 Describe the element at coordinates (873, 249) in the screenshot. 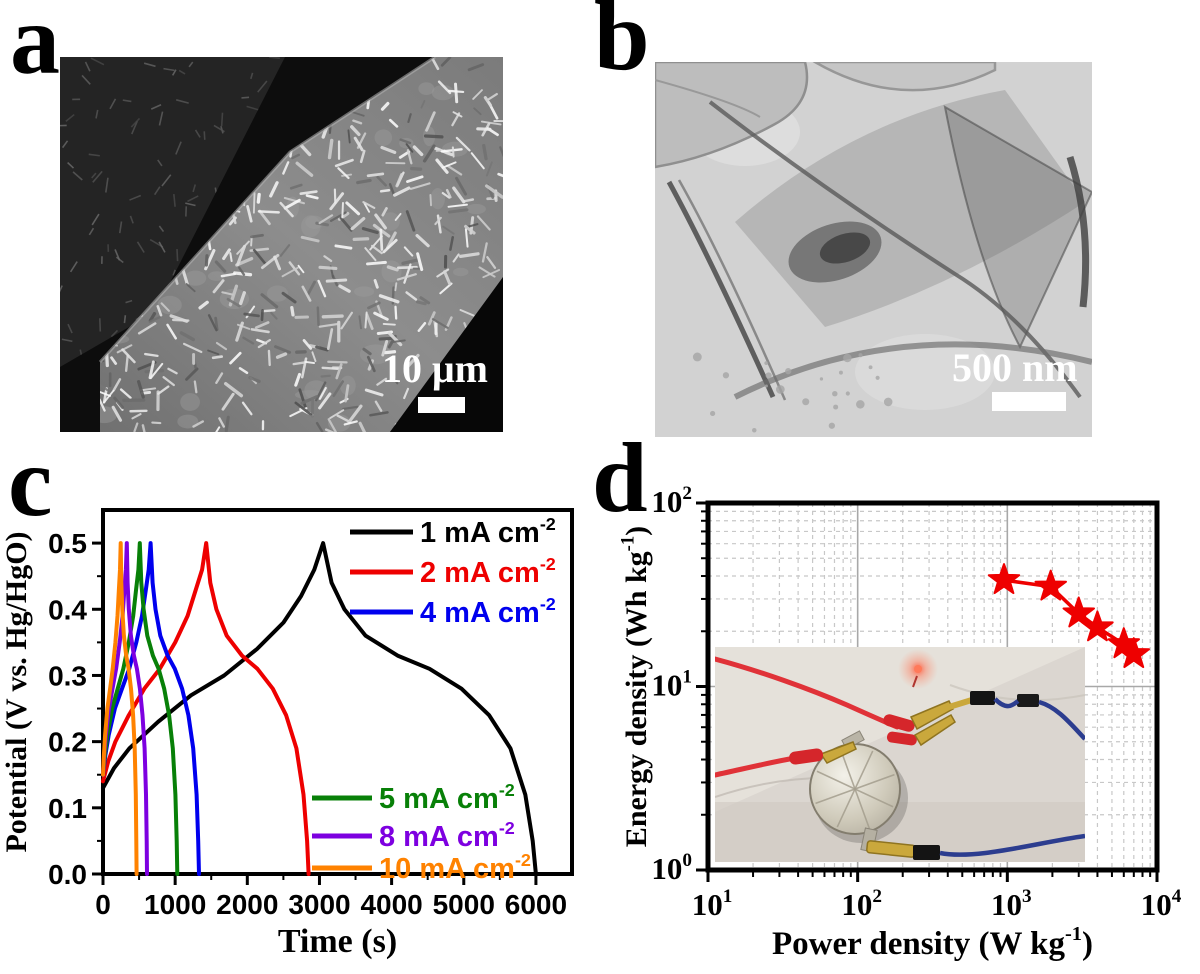

I see `tem-image-panel: 500 nm` at that location.